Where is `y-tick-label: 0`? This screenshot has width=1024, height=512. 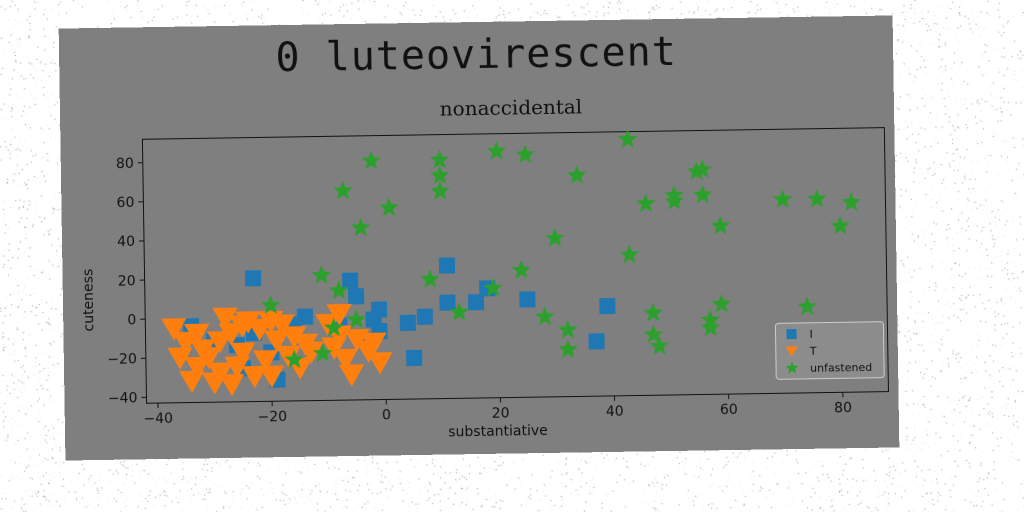 y-tick-label: 0 is located at coordinates (131, 320).